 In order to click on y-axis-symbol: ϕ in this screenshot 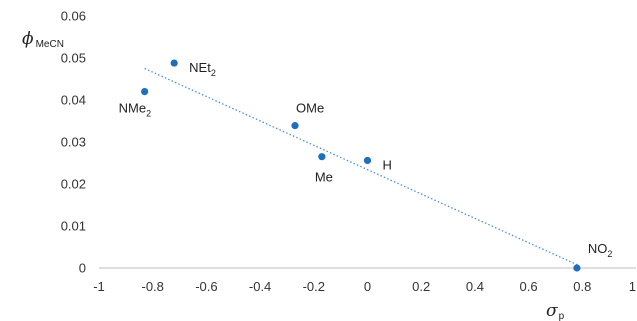, I will do `click(28, 39)`.